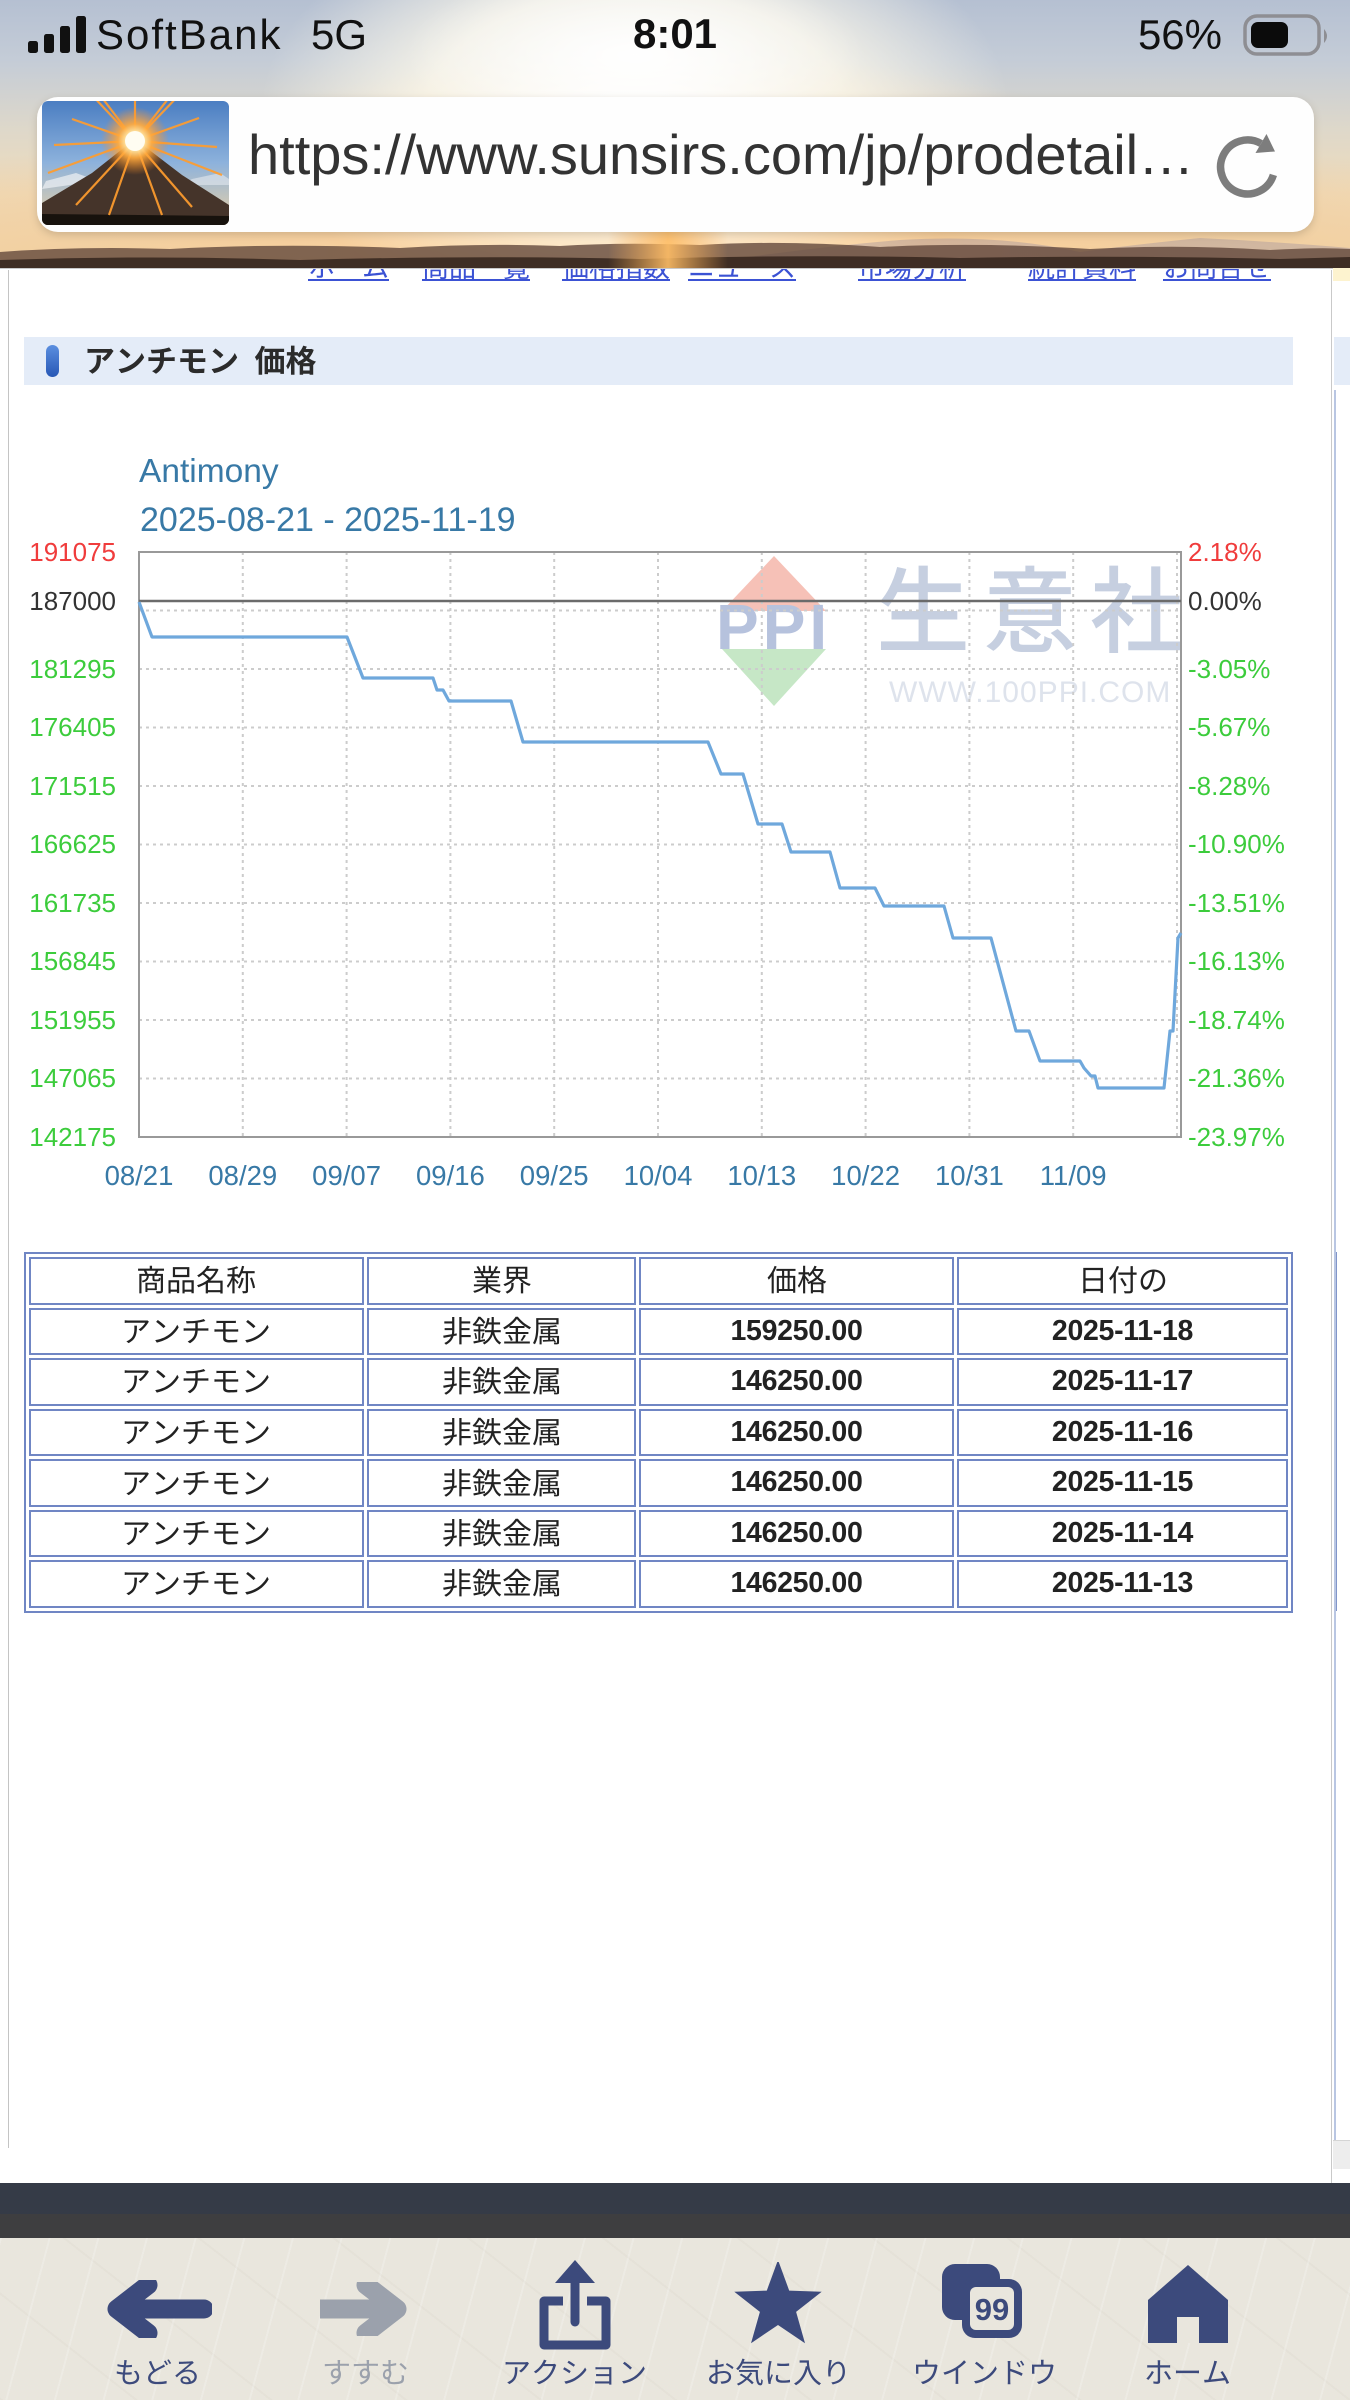 The height and width of the screenshot is (2400, 1350). I want to click on svg-text: -18.74%, so click(1236, 1020).